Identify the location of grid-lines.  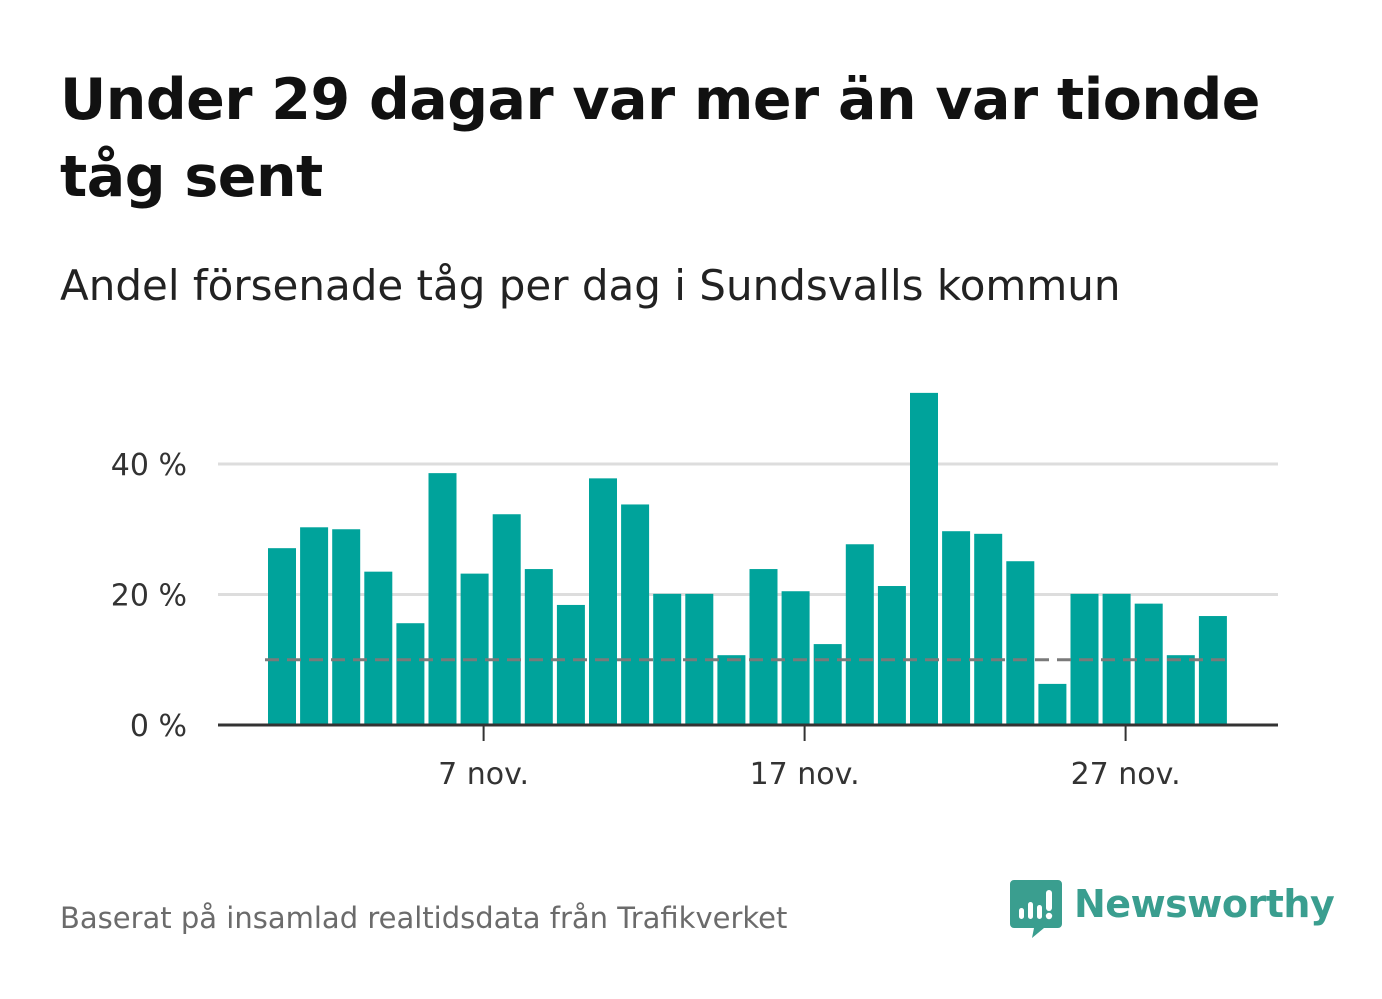
(748, 529).